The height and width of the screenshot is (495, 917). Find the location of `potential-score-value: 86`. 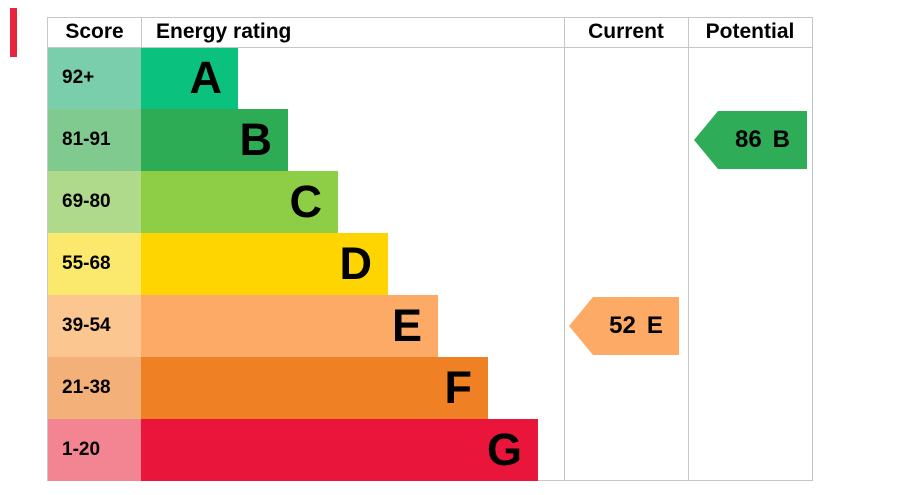

potential-score-value: 86 is located at coordinates (748, 139).